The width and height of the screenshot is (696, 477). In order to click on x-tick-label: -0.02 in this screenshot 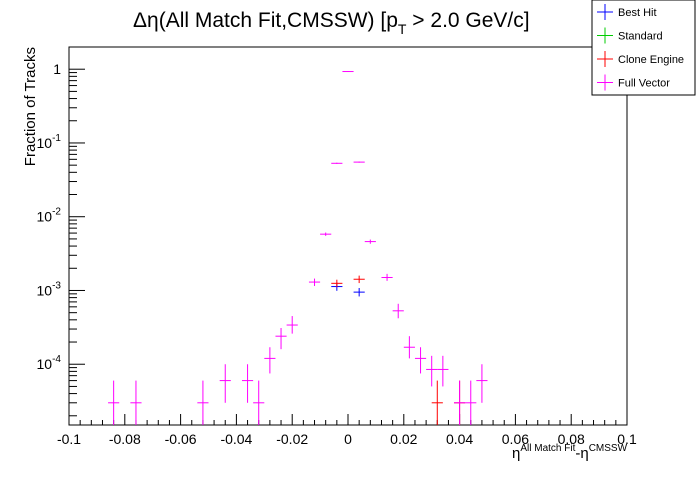, I will do `click(292, 439)`.